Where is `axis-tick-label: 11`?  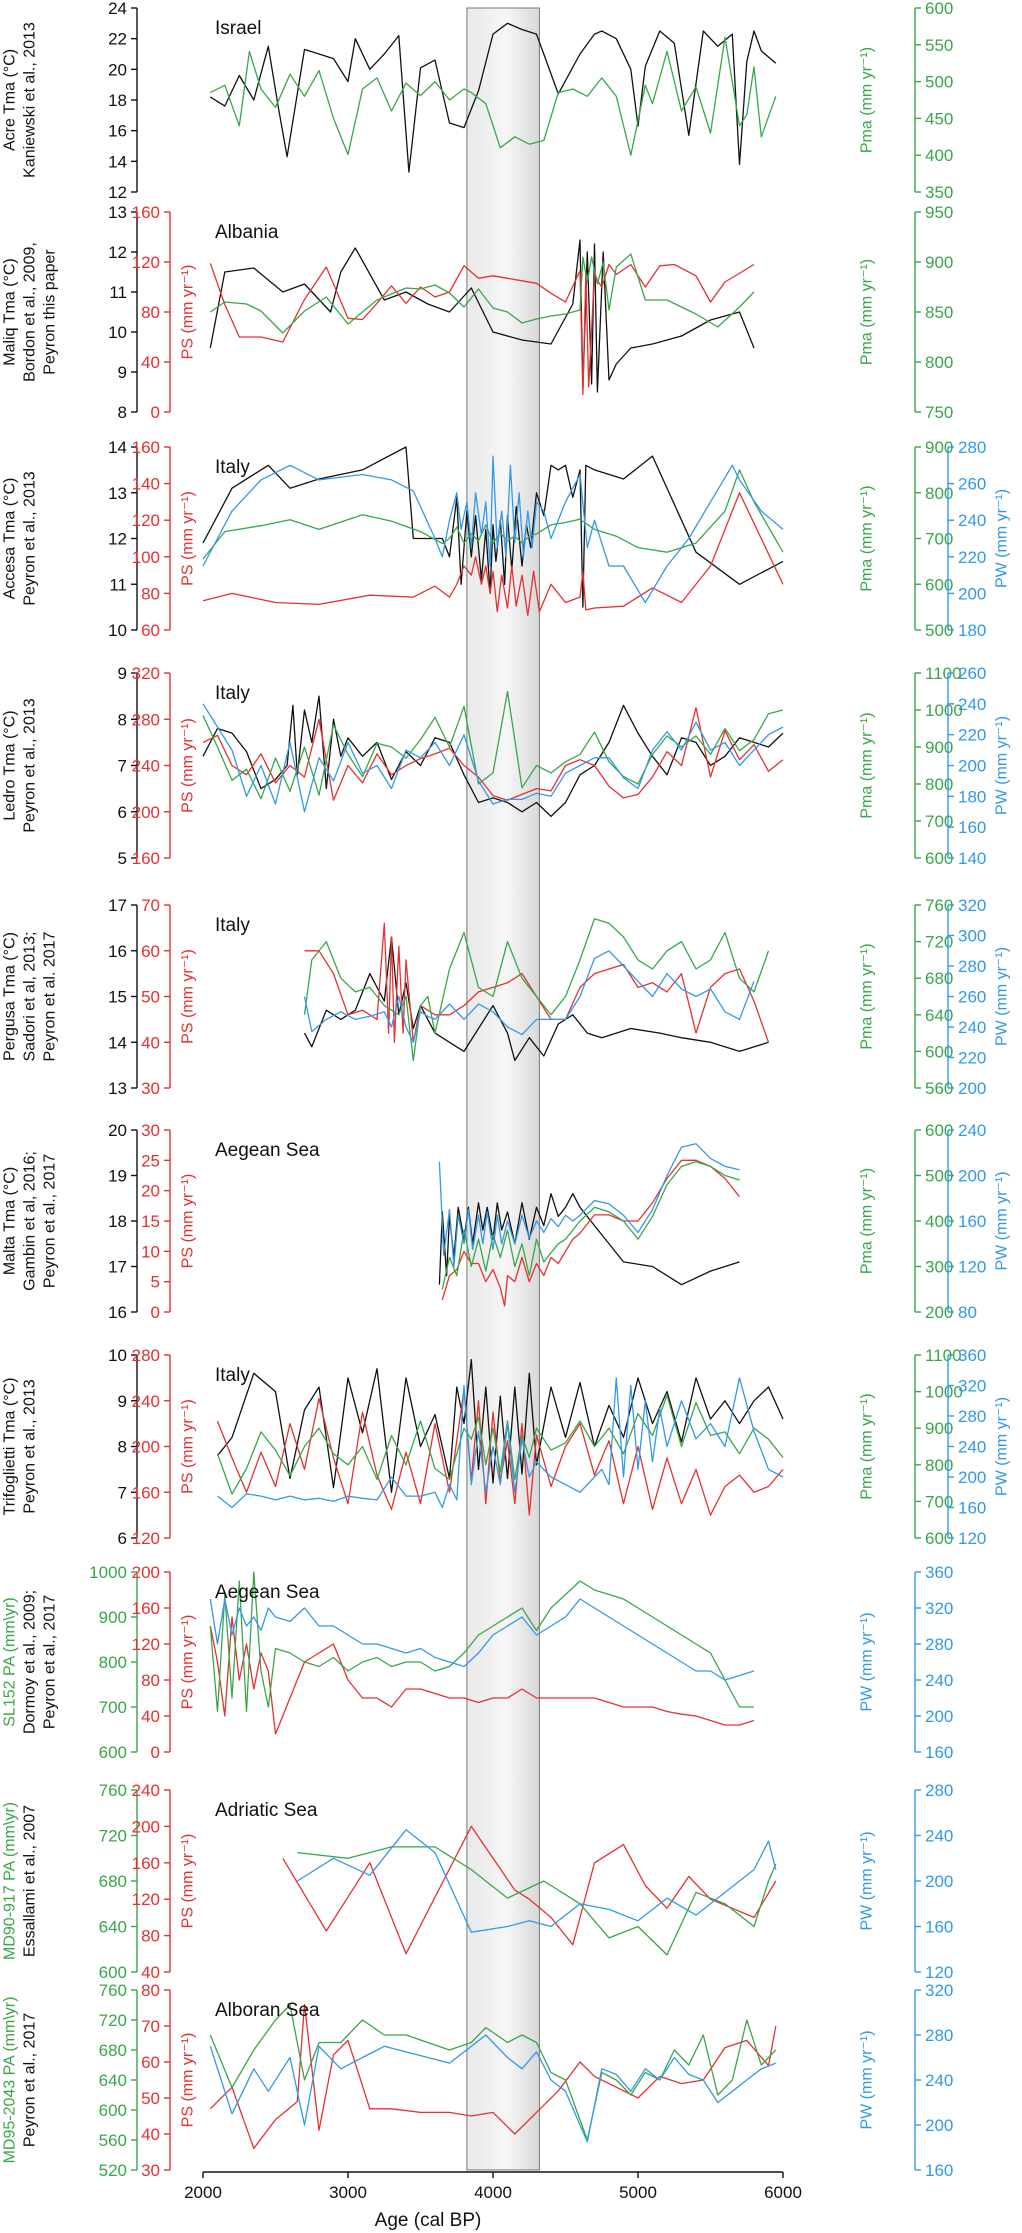
axis-tick-label: 11 is located at coordinates (118, 584).